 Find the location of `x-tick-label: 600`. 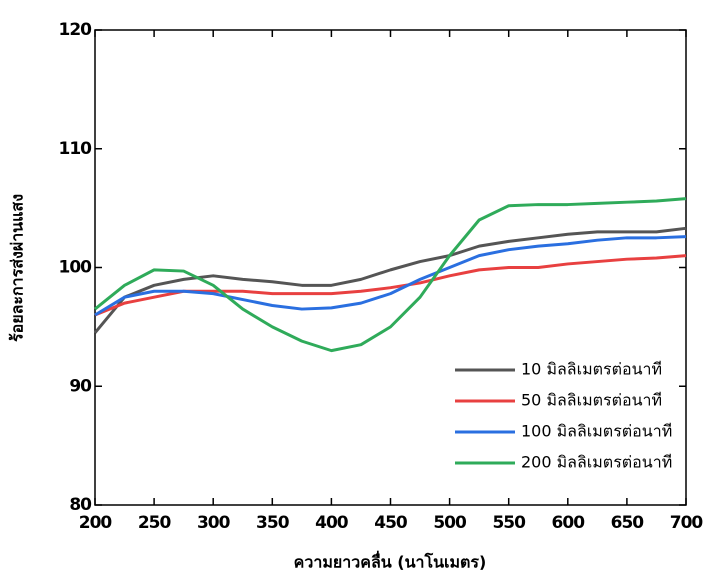

x-tick-label: 600 is located at coordinates (569, 523).